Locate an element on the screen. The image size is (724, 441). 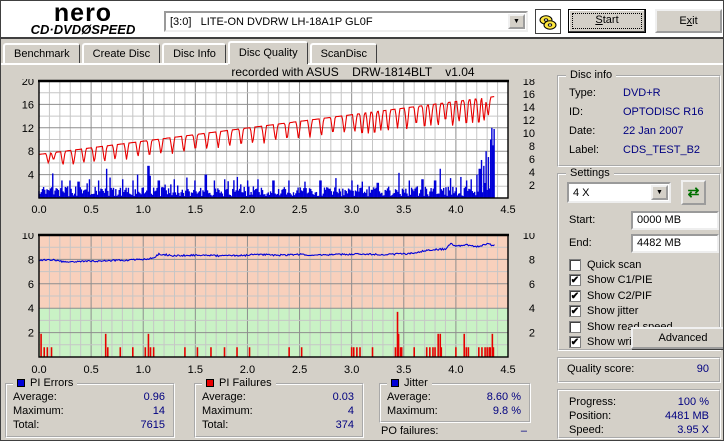
start-button: Start is located at coordinates (607, 21).